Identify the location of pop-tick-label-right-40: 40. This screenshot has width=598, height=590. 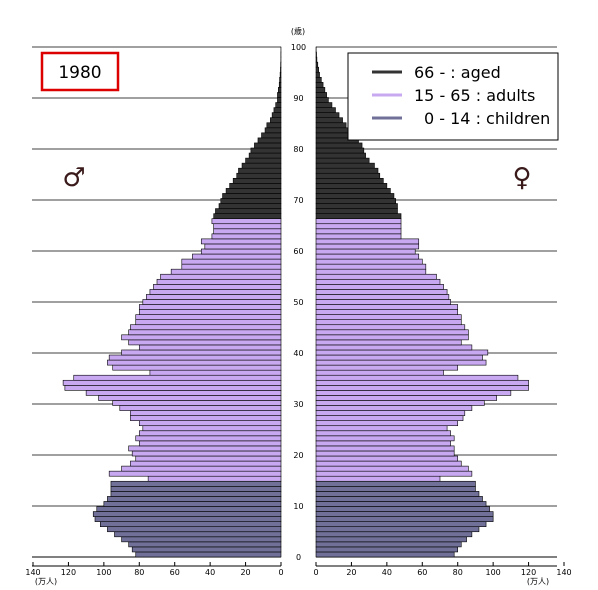
(387, 572).